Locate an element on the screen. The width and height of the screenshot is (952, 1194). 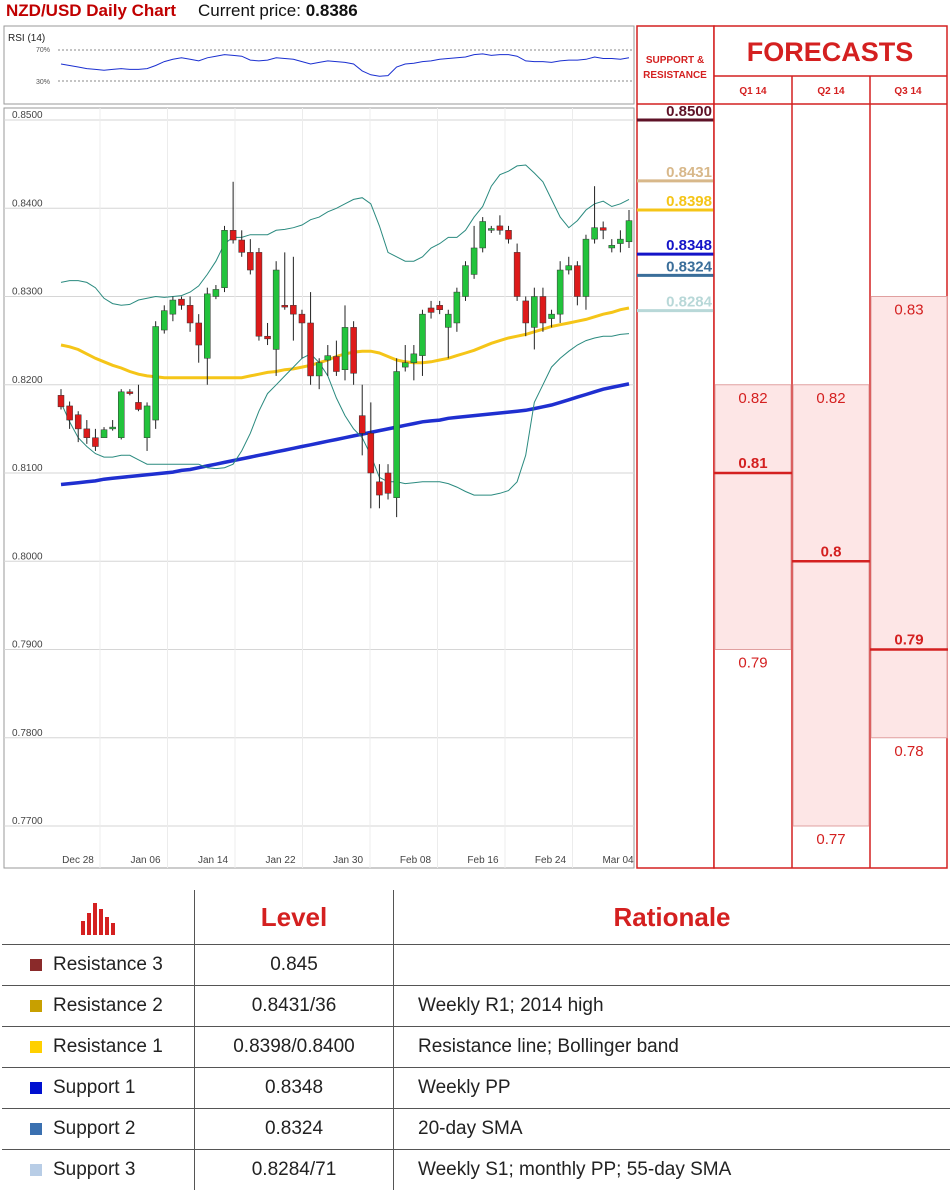
forecast-bars: 0.82 0.81 0.79 0.82 0.8 0.77 0.83 0.79 0.78 is located at coordinates (831, 572).